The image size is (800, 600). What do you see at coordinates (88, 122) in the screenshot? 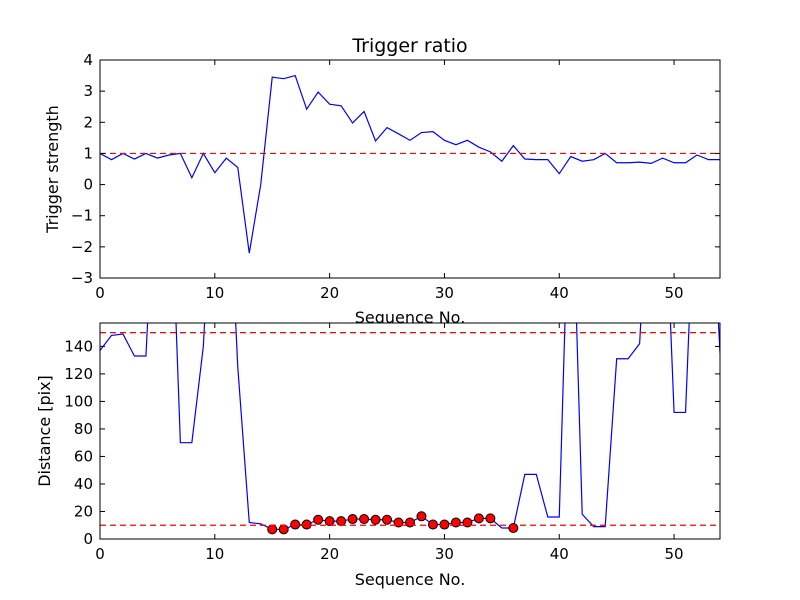
I see `y-tick-label: 2` at bounding box center [88, 122].